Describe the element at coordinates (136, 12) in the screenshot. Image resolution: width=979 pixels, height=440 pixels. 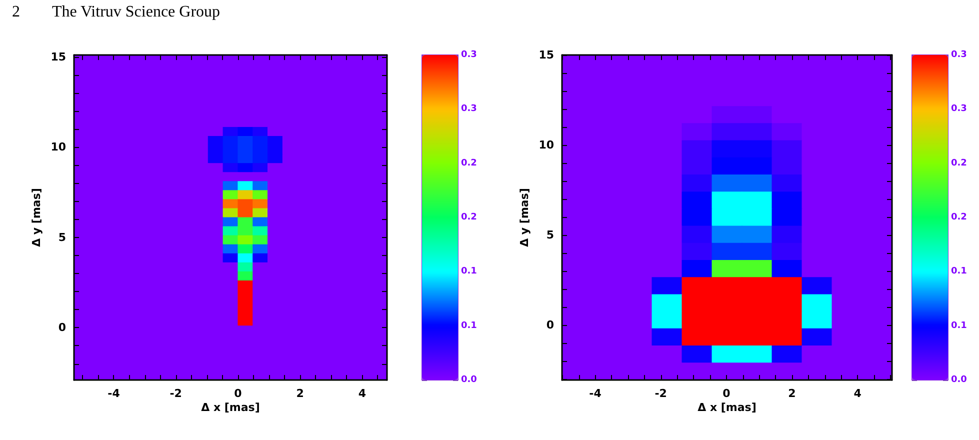
I see `text: The Vitruv Science Group` at that location.